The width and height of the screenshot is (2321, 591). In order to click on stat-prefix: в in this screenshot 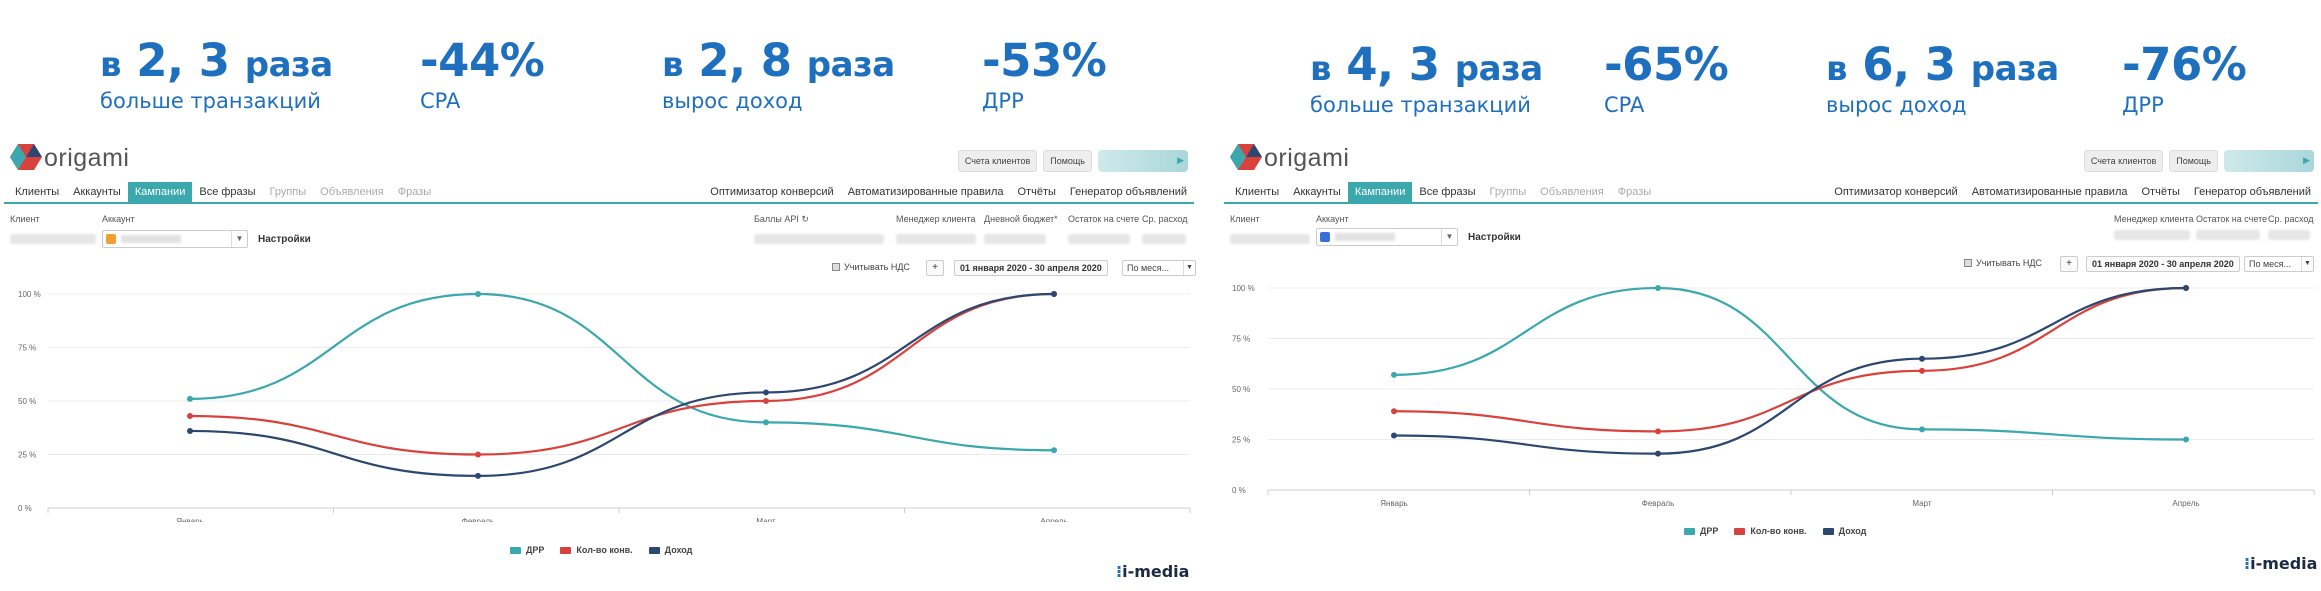, I will do `click(1837, 69)`.